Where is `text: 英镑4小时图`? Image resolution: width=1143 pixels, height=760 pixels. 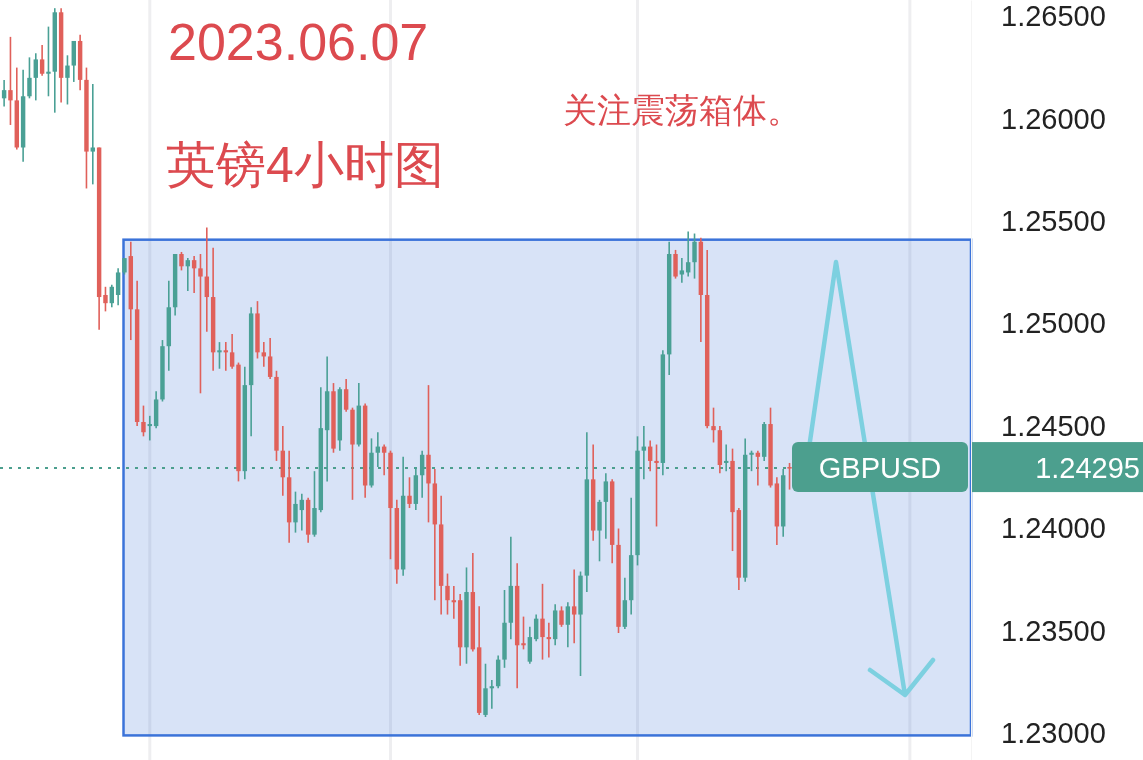
text: 英镑4小时图 is located at coordinates (305, 165).